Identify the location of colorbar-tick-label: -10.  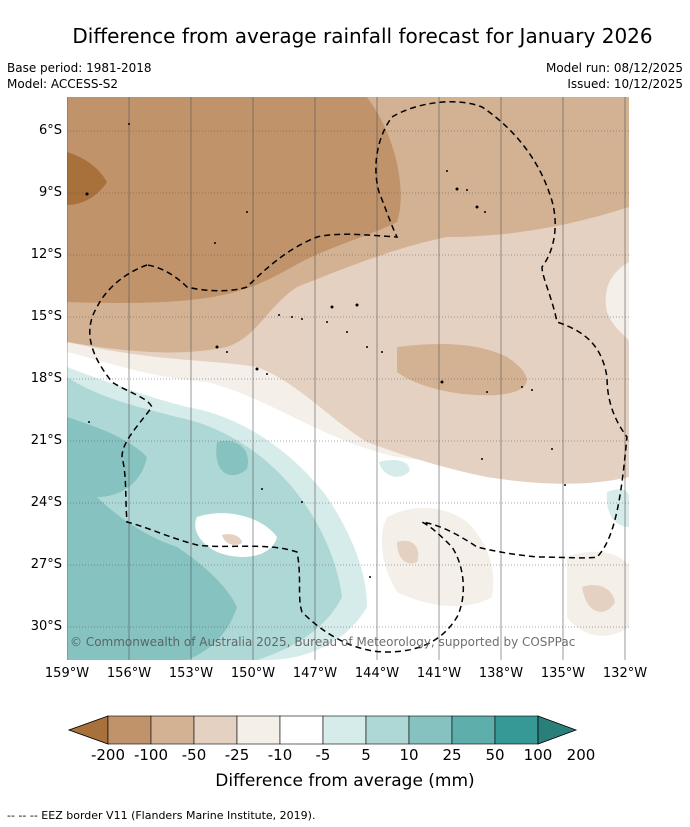
(280, 755).